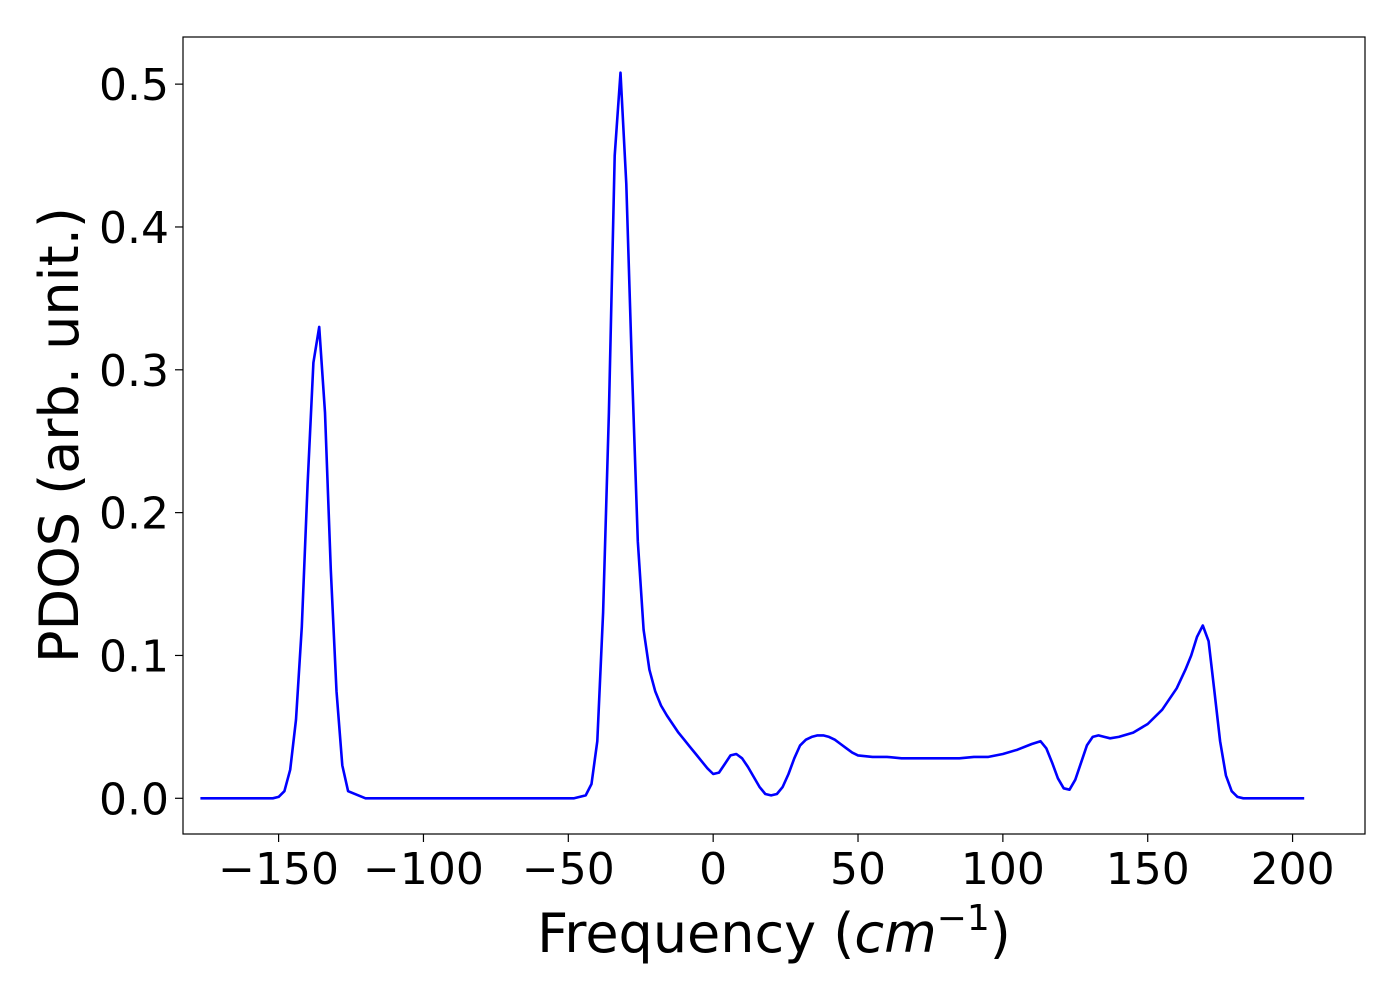 The image size is (1400, 1000). Describe the element at coordinates (134, 228) in the screenshot. I see `y-tick-label: 0.4` at that location.